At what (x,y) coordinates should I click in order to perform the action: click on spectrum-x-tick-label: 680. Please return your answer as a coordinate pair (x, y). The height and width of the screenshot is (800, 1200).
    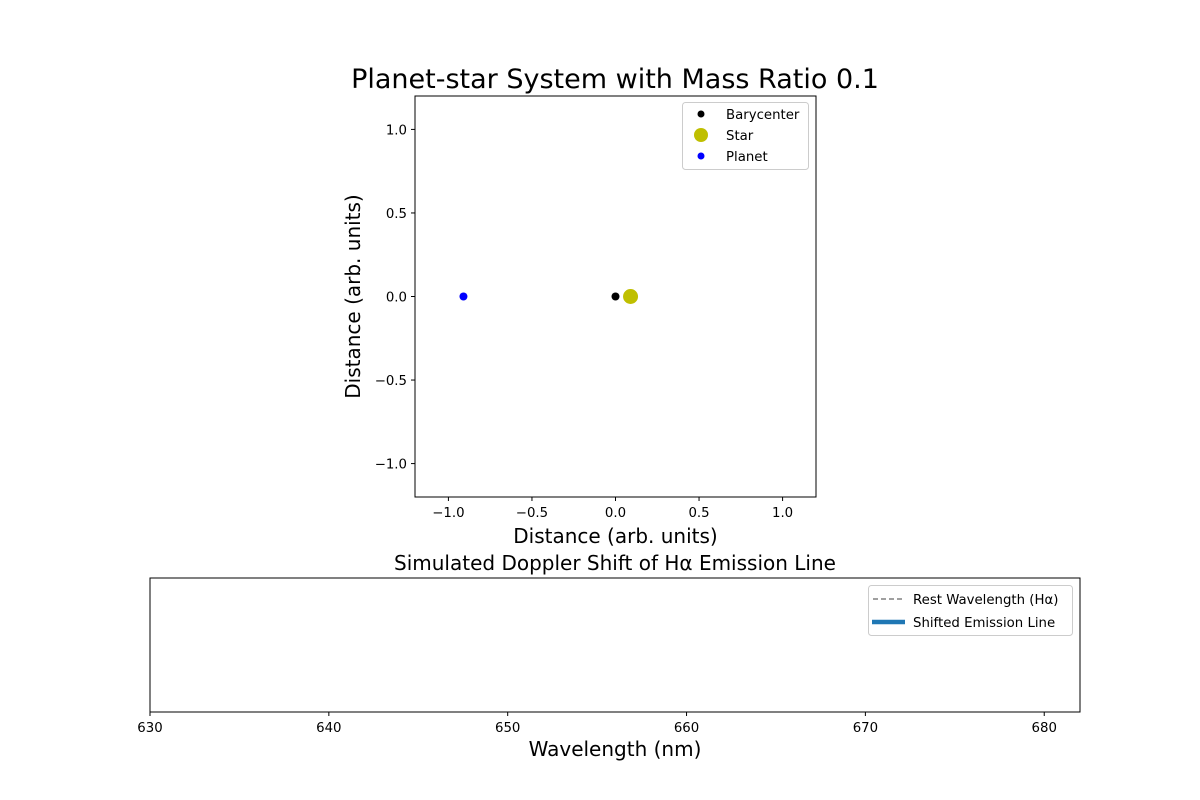
    Looking at the image, I should click on (1044, 728).